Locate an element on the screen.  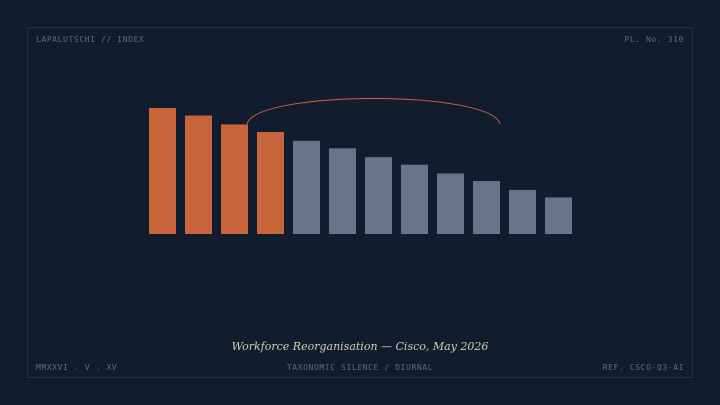
annotation-arc is located at coordinates (373, 111).